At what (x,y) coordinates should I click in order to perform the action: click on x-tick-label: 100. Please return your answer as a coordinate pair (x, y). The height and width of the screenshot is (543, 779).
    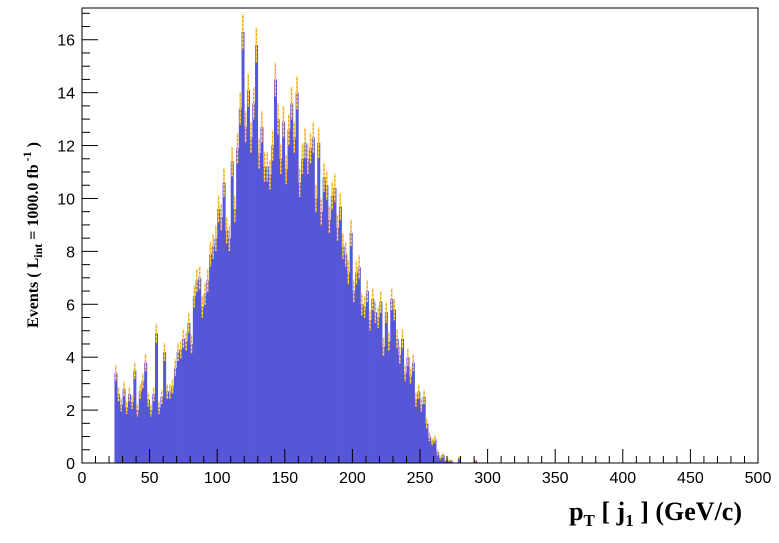
    Looking at the image, I should click on (217, 478).